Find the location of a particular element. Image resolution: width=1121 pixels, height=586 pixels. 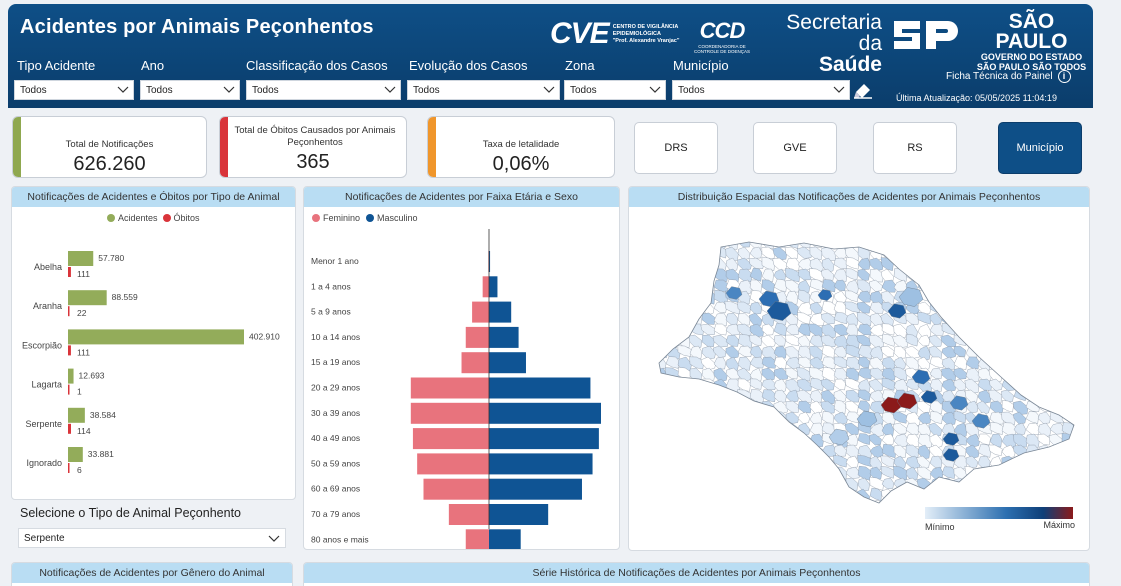

filter-evolucao-dropdown: Todos is located at coordinates (483, 90).